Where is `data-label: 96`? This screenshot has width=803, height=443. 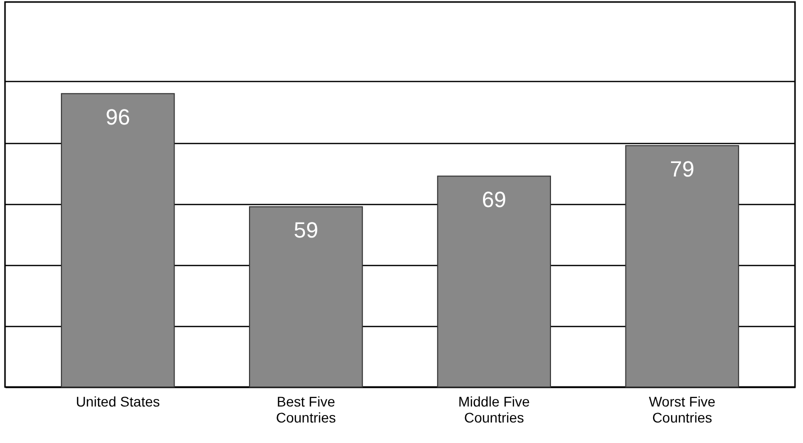 data-label: 96 is located at coordinates (118, 117).